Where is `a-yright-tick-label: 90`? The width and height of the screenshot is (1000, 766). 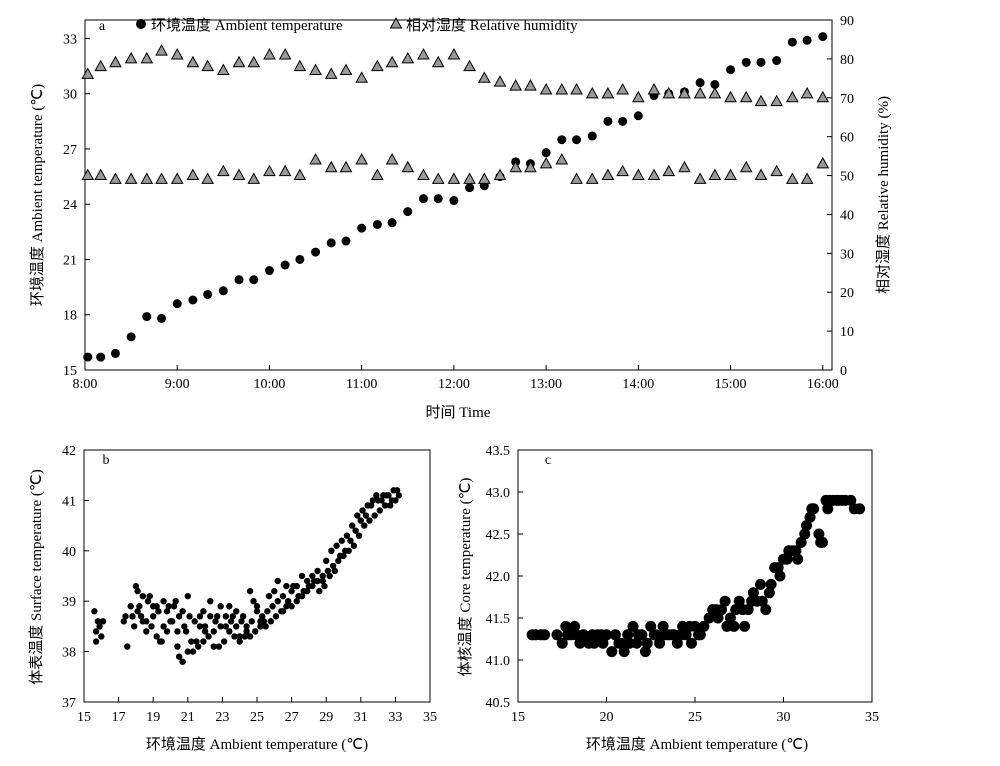
a-yright-tick-label: 90 is located at coordinates (847, 21).